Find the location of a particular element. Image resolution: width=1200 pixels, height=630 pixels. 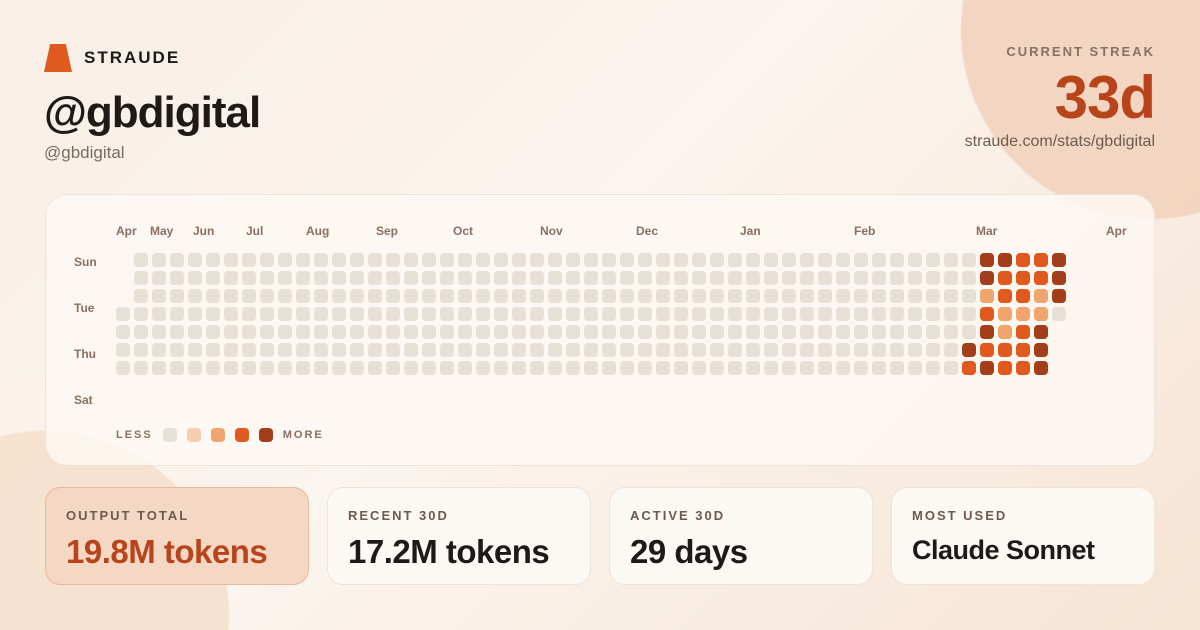

month-label: May is located at coordinates (162, 231).